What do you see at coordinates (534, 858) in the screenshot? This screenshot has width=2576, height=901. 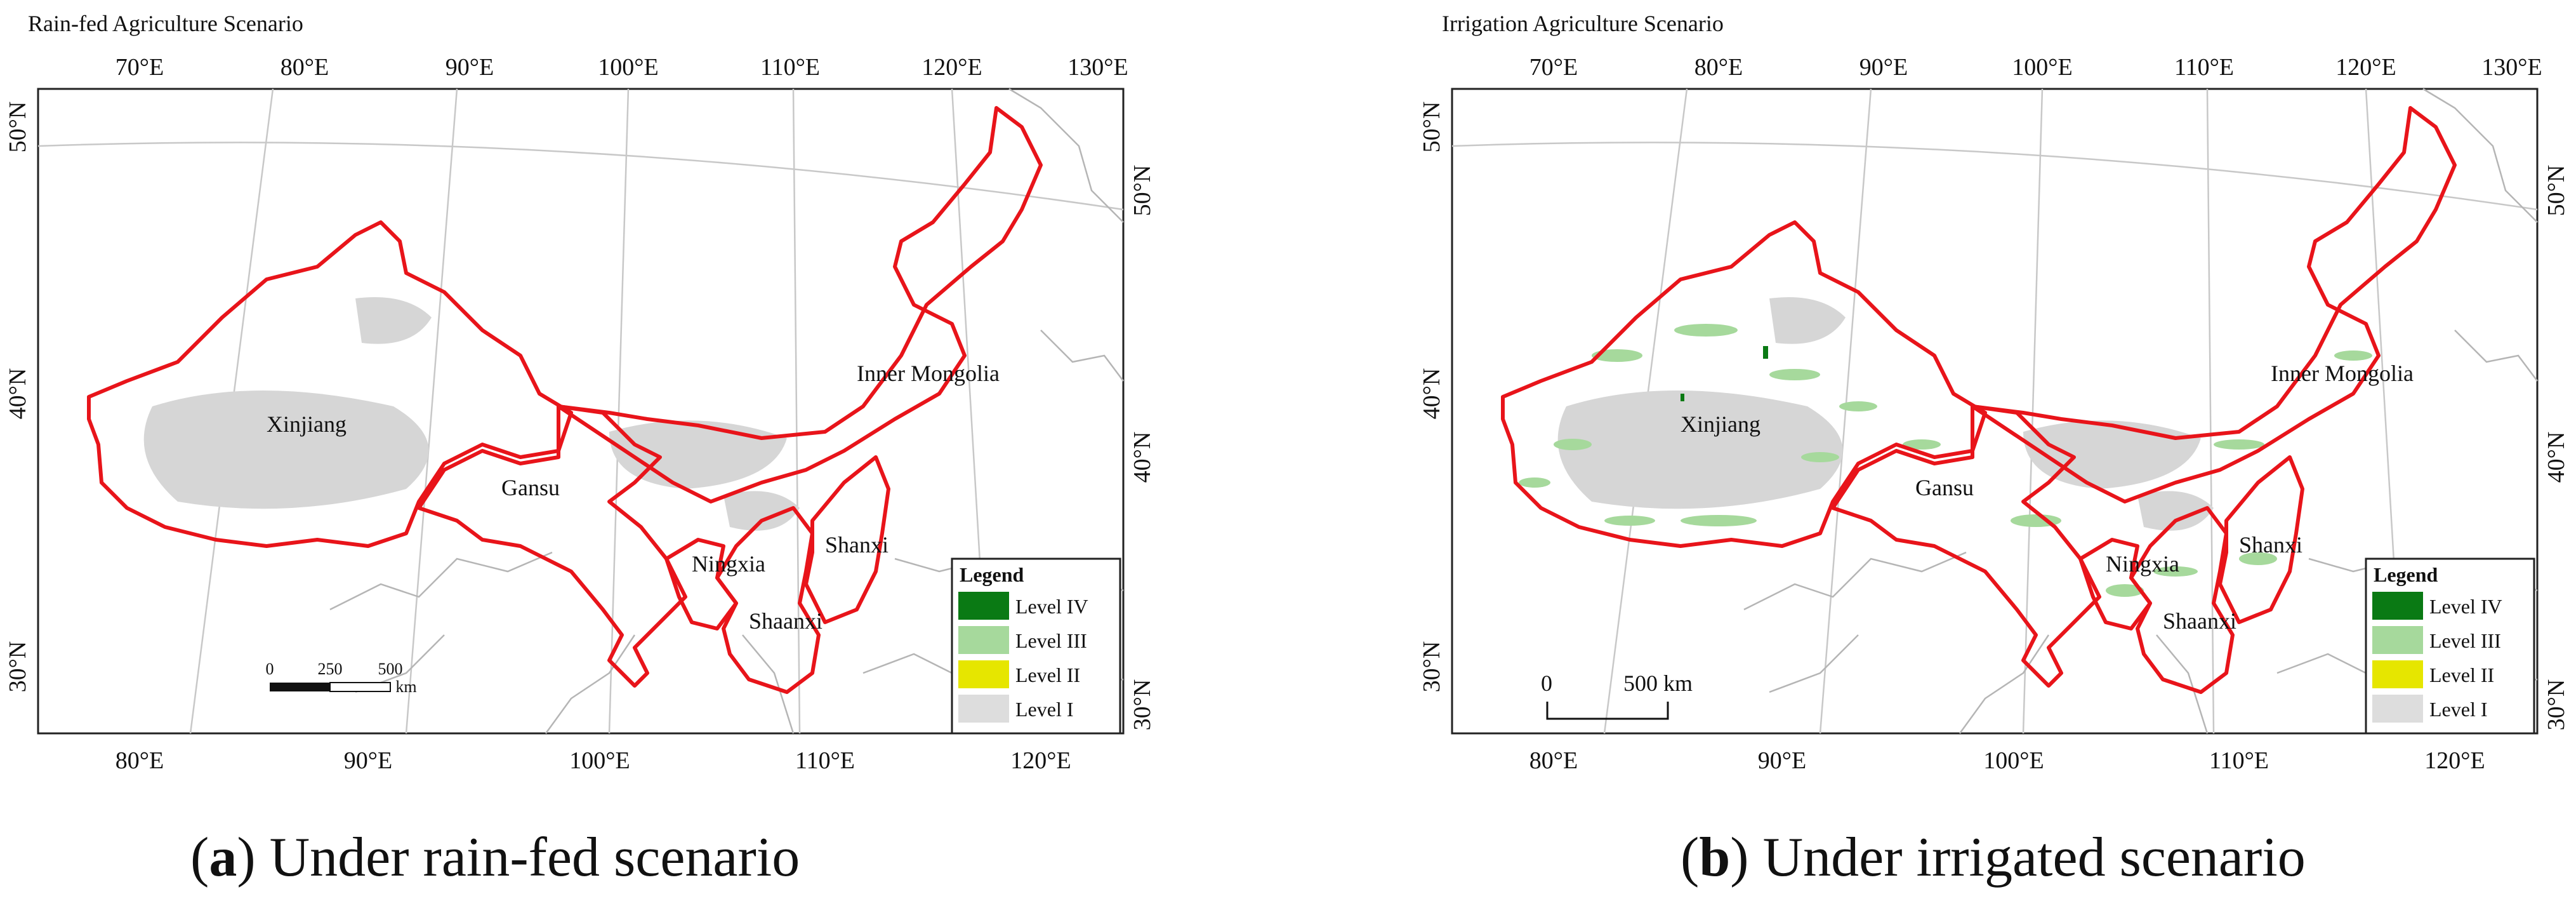 I see `caption-text: Under rain-fed scenario` at bounding box center [534, 858].